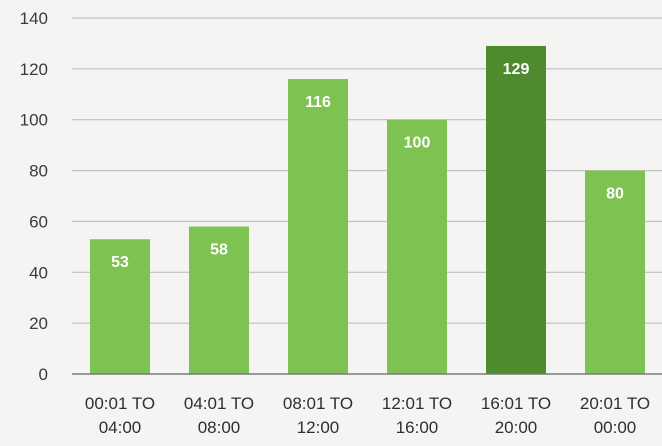  Describe the element at coordinates (43, 374) in the screenshot. I see `y-tick-label: 0` at that location.